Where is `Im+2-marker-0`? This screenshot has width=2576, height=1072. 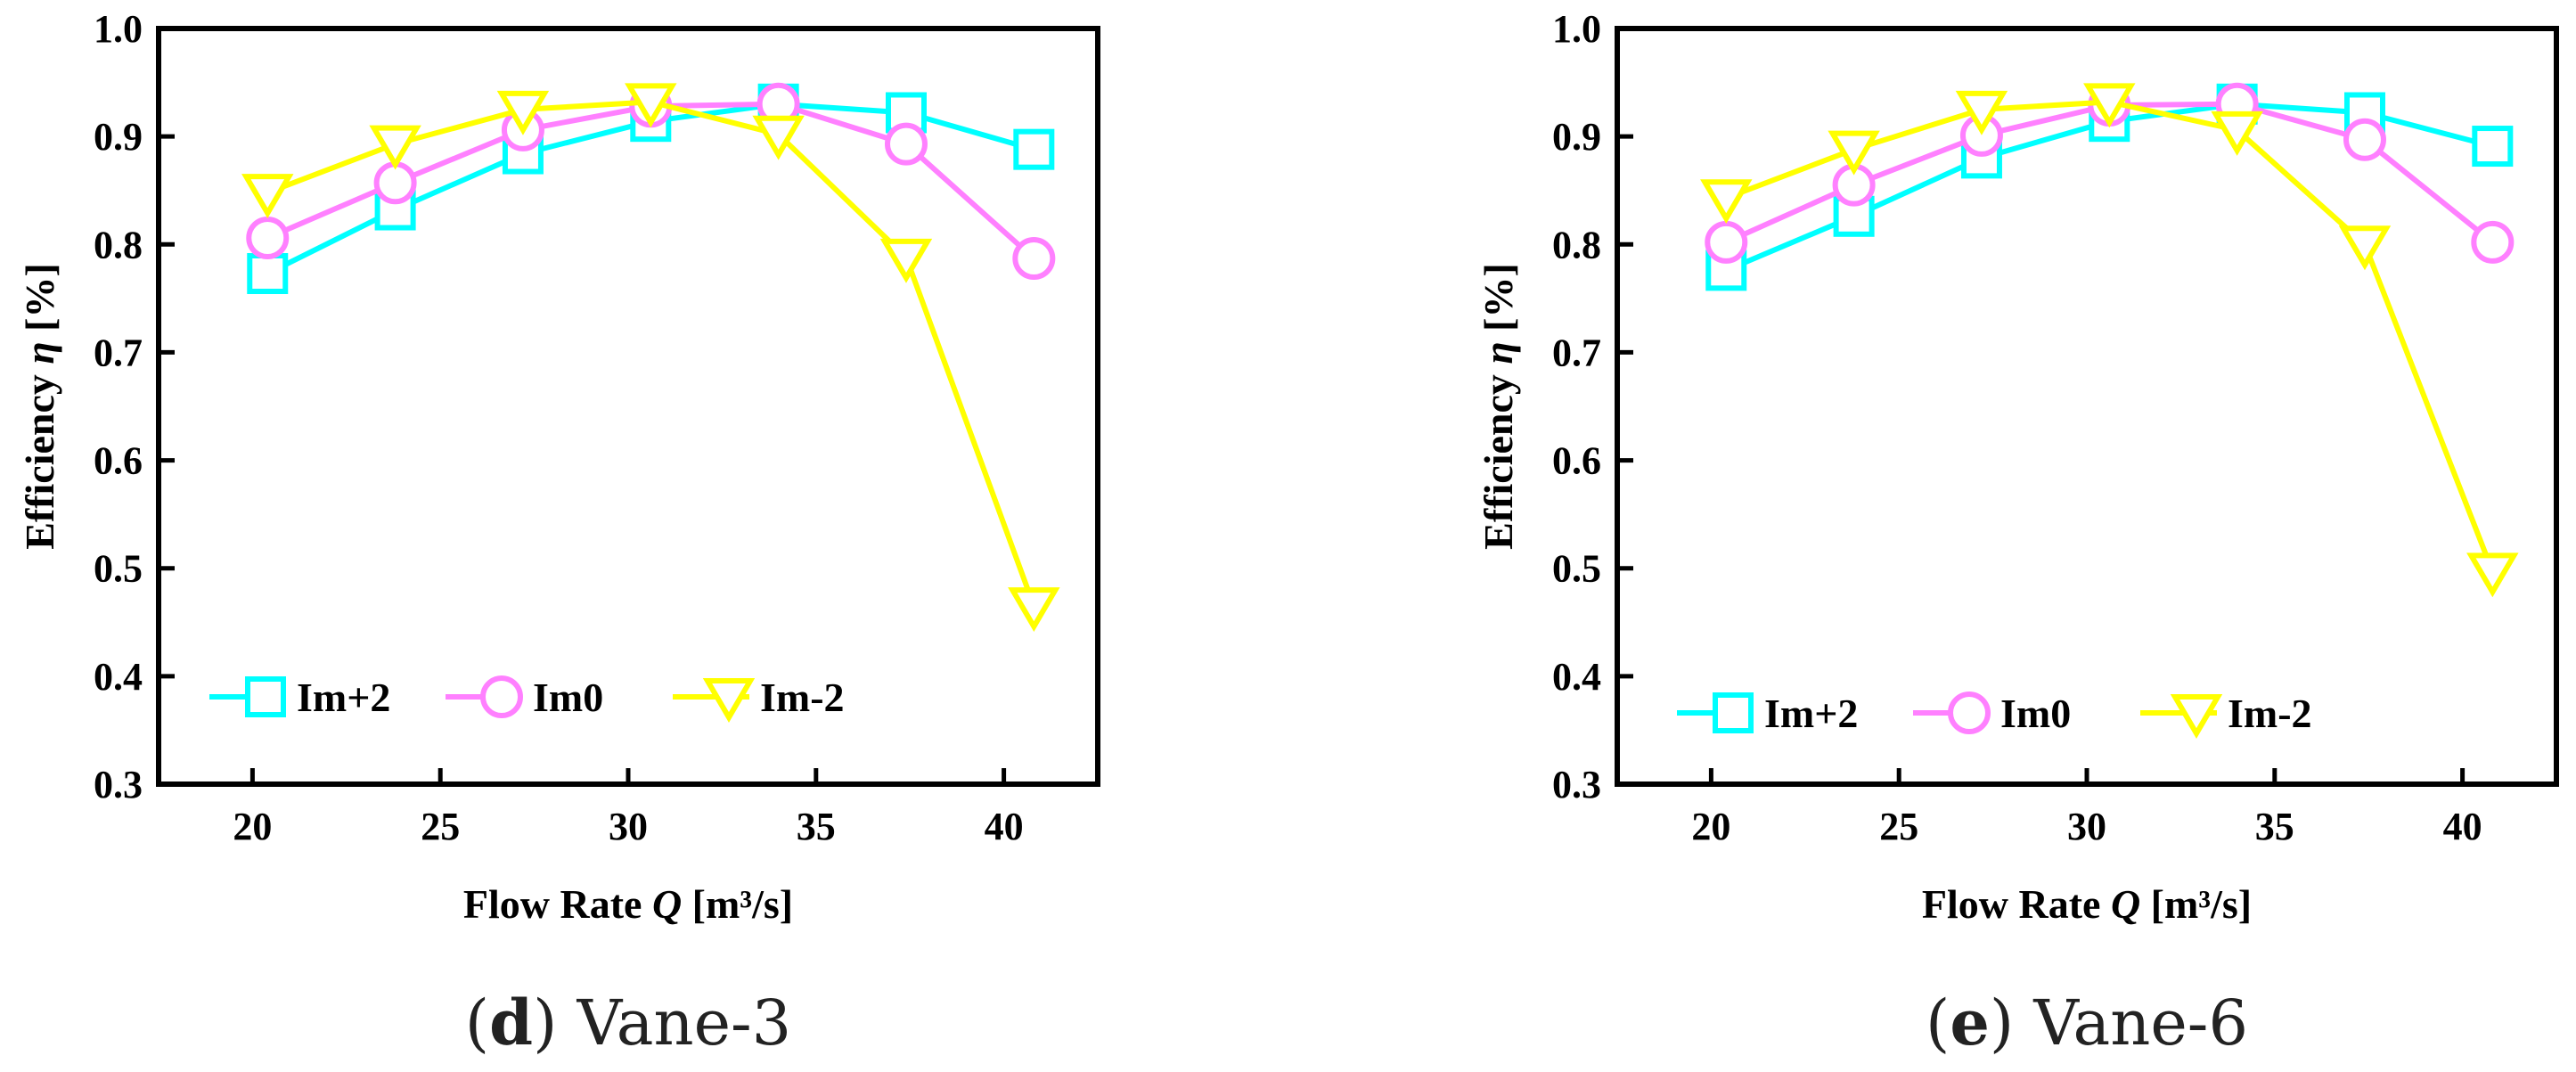
Im+2-marker-0 is located at coordinates (268, 273).